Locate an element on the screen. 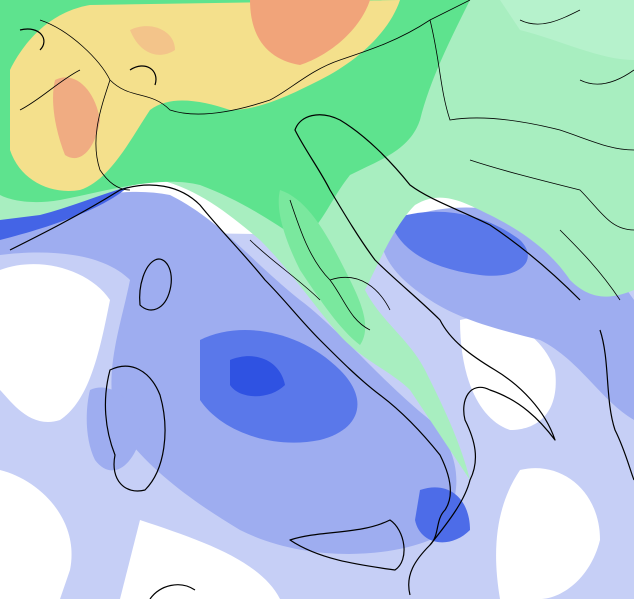 This screenshot has height=599, width=634. precip-very-heavy is located at coordinates (257, 376).